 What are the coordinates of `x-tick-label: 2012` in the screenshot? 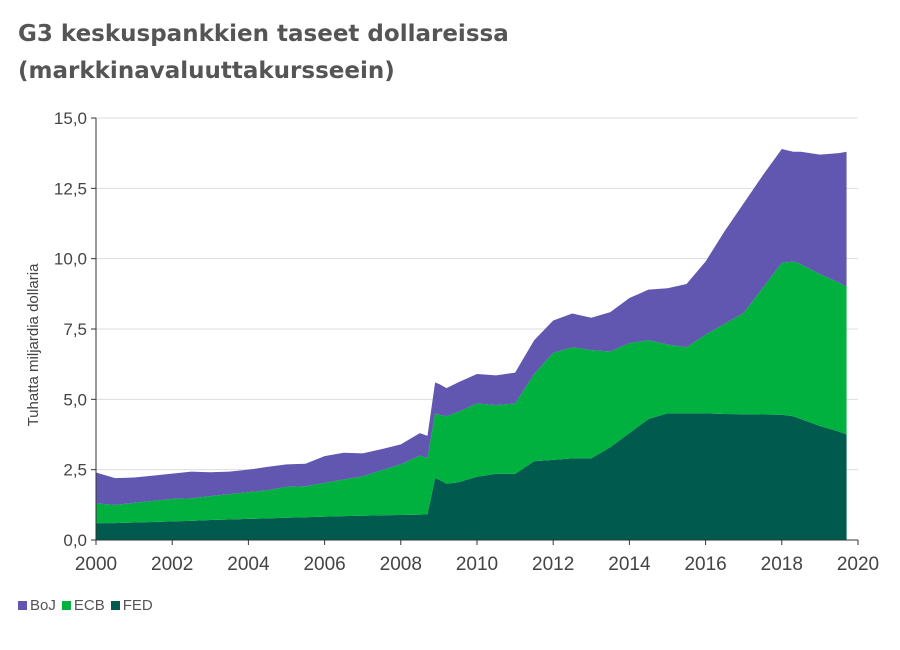 It's located at (553, 564).